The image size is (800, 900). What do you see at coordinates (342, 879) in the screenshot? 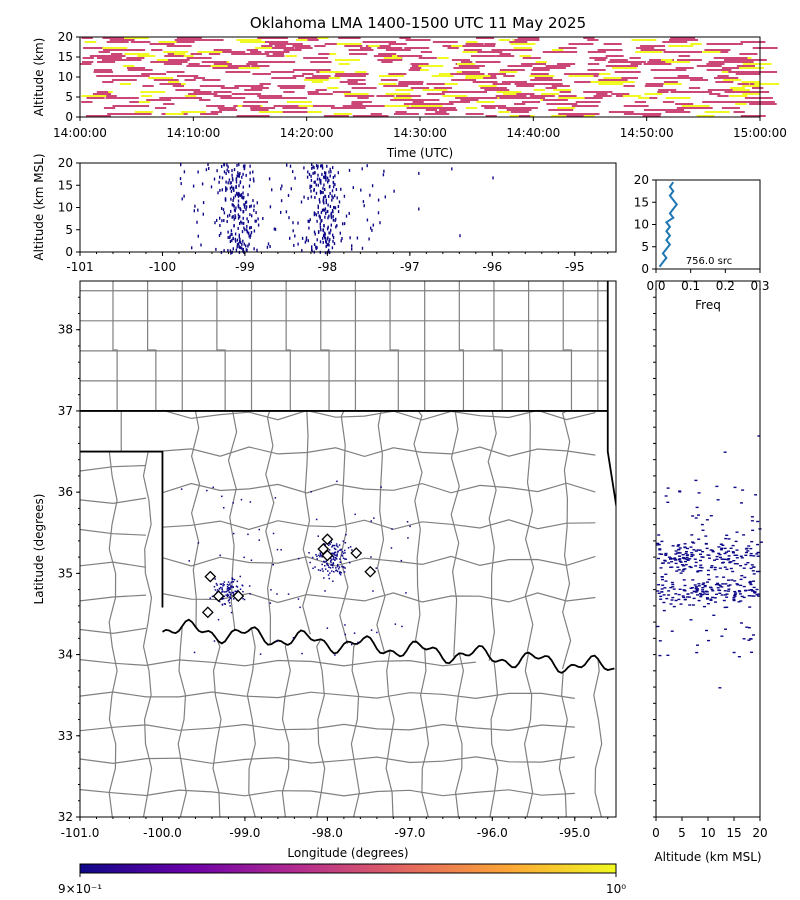
I see `colorbar: 9×10⁻¹ 10⁰` at bounding box center [342, 879].